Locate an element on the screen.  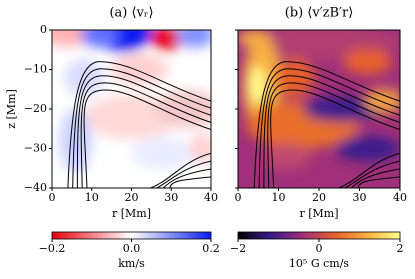
y-tick-label: −40 is located at coordinates (35, 187).